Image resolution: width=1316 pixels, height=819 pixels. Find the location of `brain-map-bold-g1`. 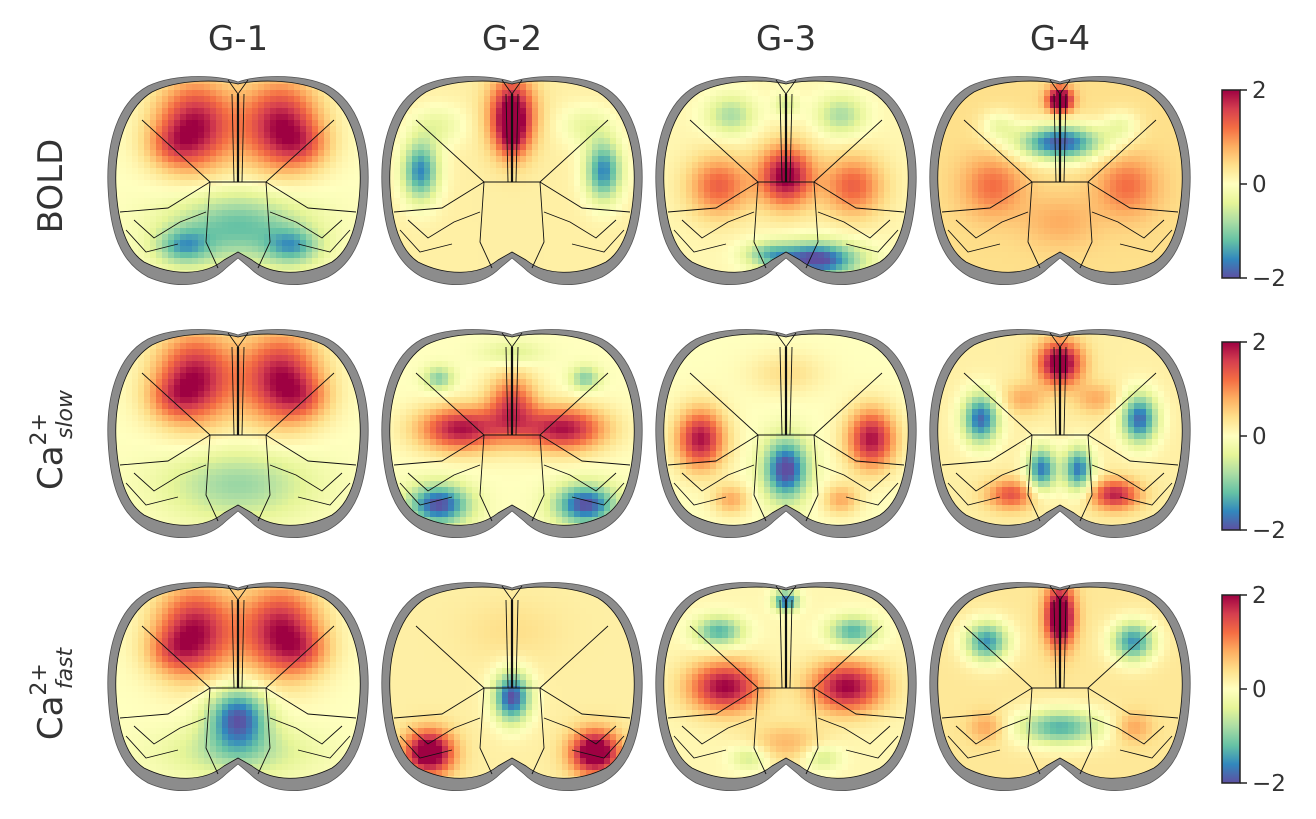

brain-map-bold-g1 is located at coordinates (238, 181).